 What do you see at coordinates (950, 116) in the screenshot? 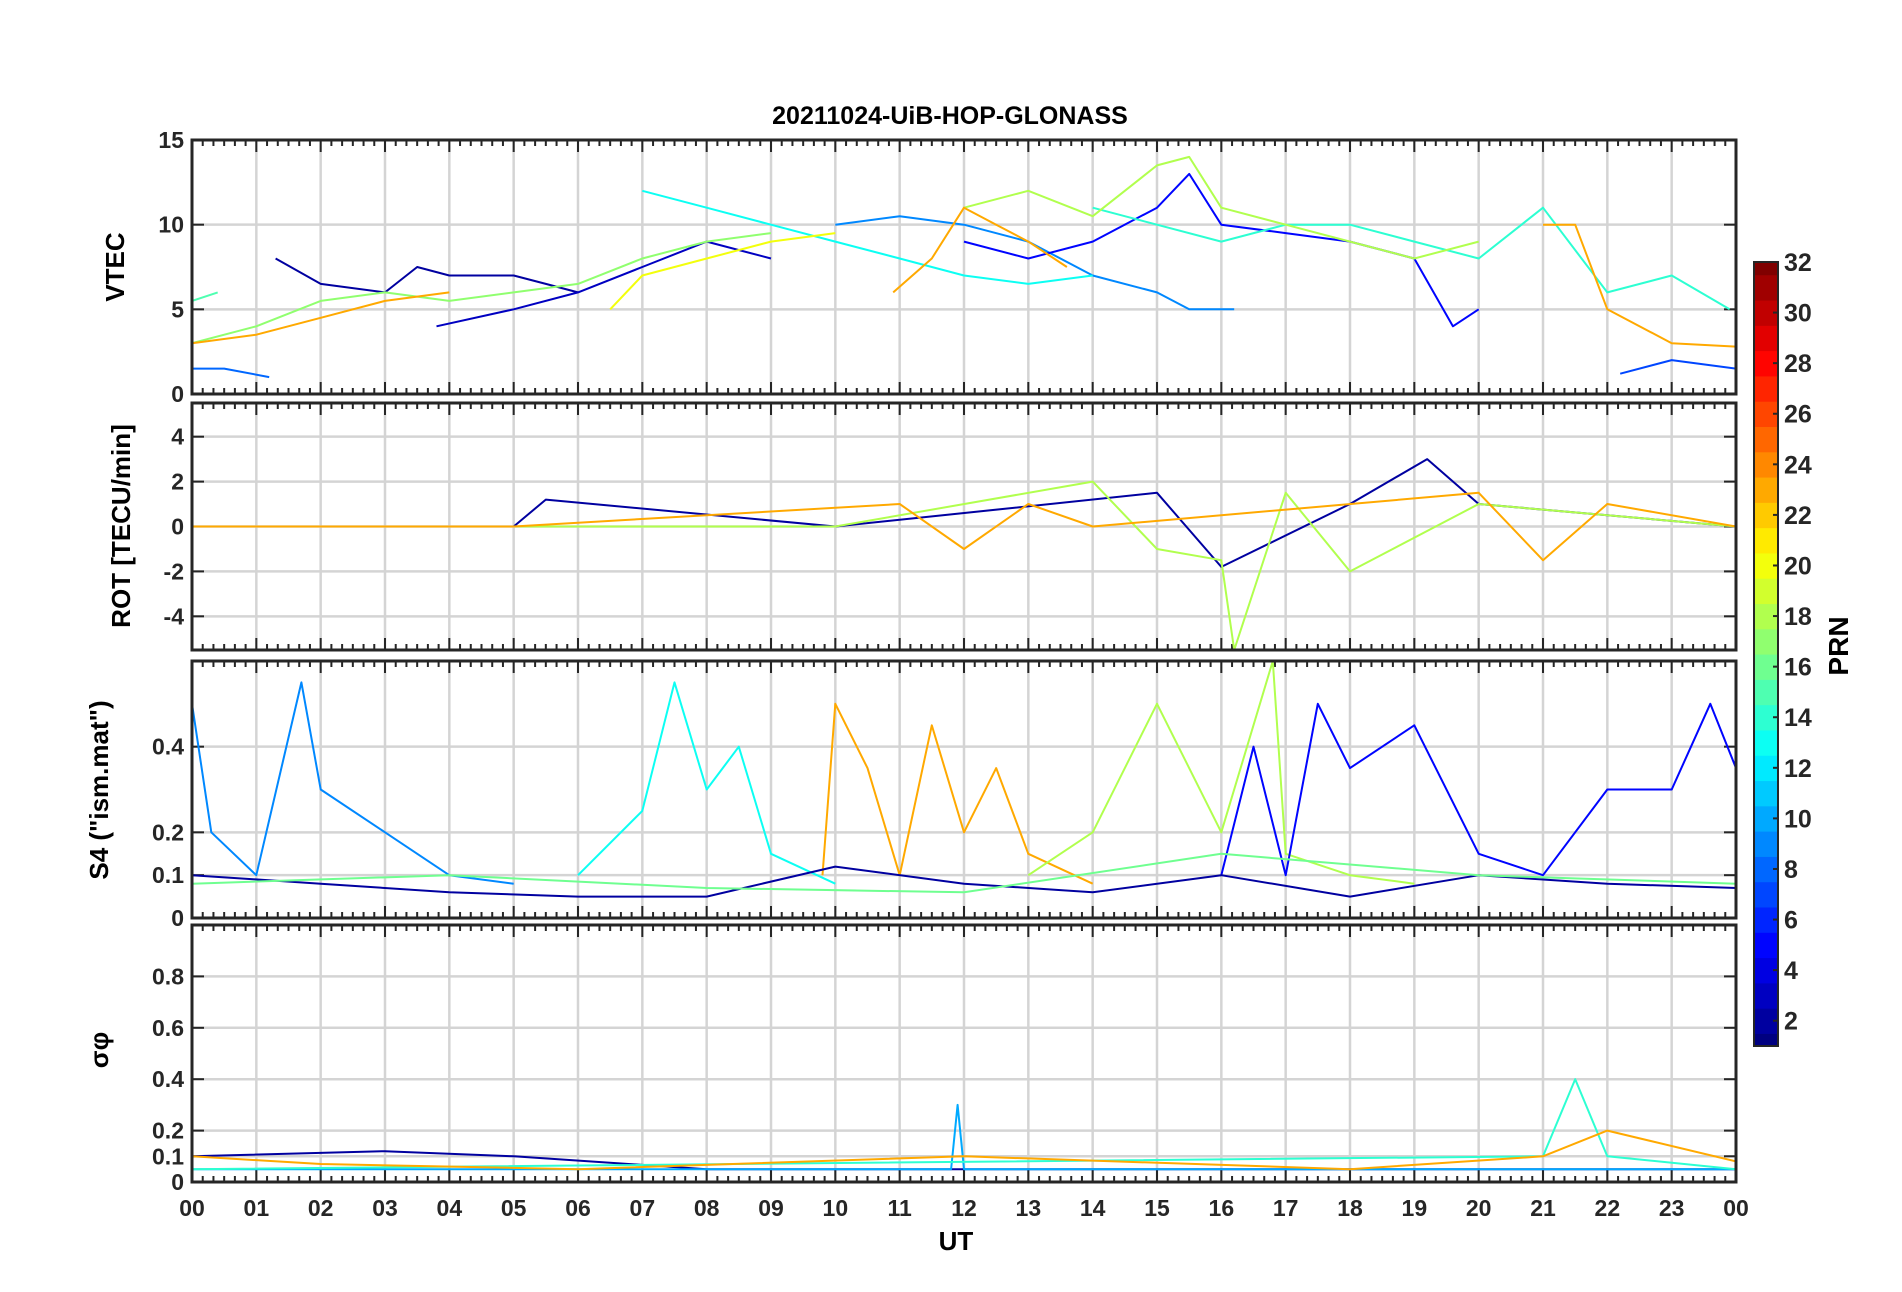
I see `figure-title: 20211024-UiB-HOP-GLONASS` at bounding box center [950, 116].